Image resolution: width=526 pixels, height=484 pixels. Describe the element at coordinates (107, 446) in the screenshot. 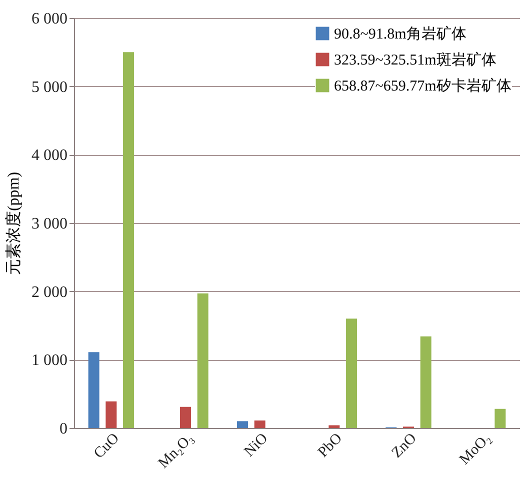

I see `x-tick-label: CuO` at that location.